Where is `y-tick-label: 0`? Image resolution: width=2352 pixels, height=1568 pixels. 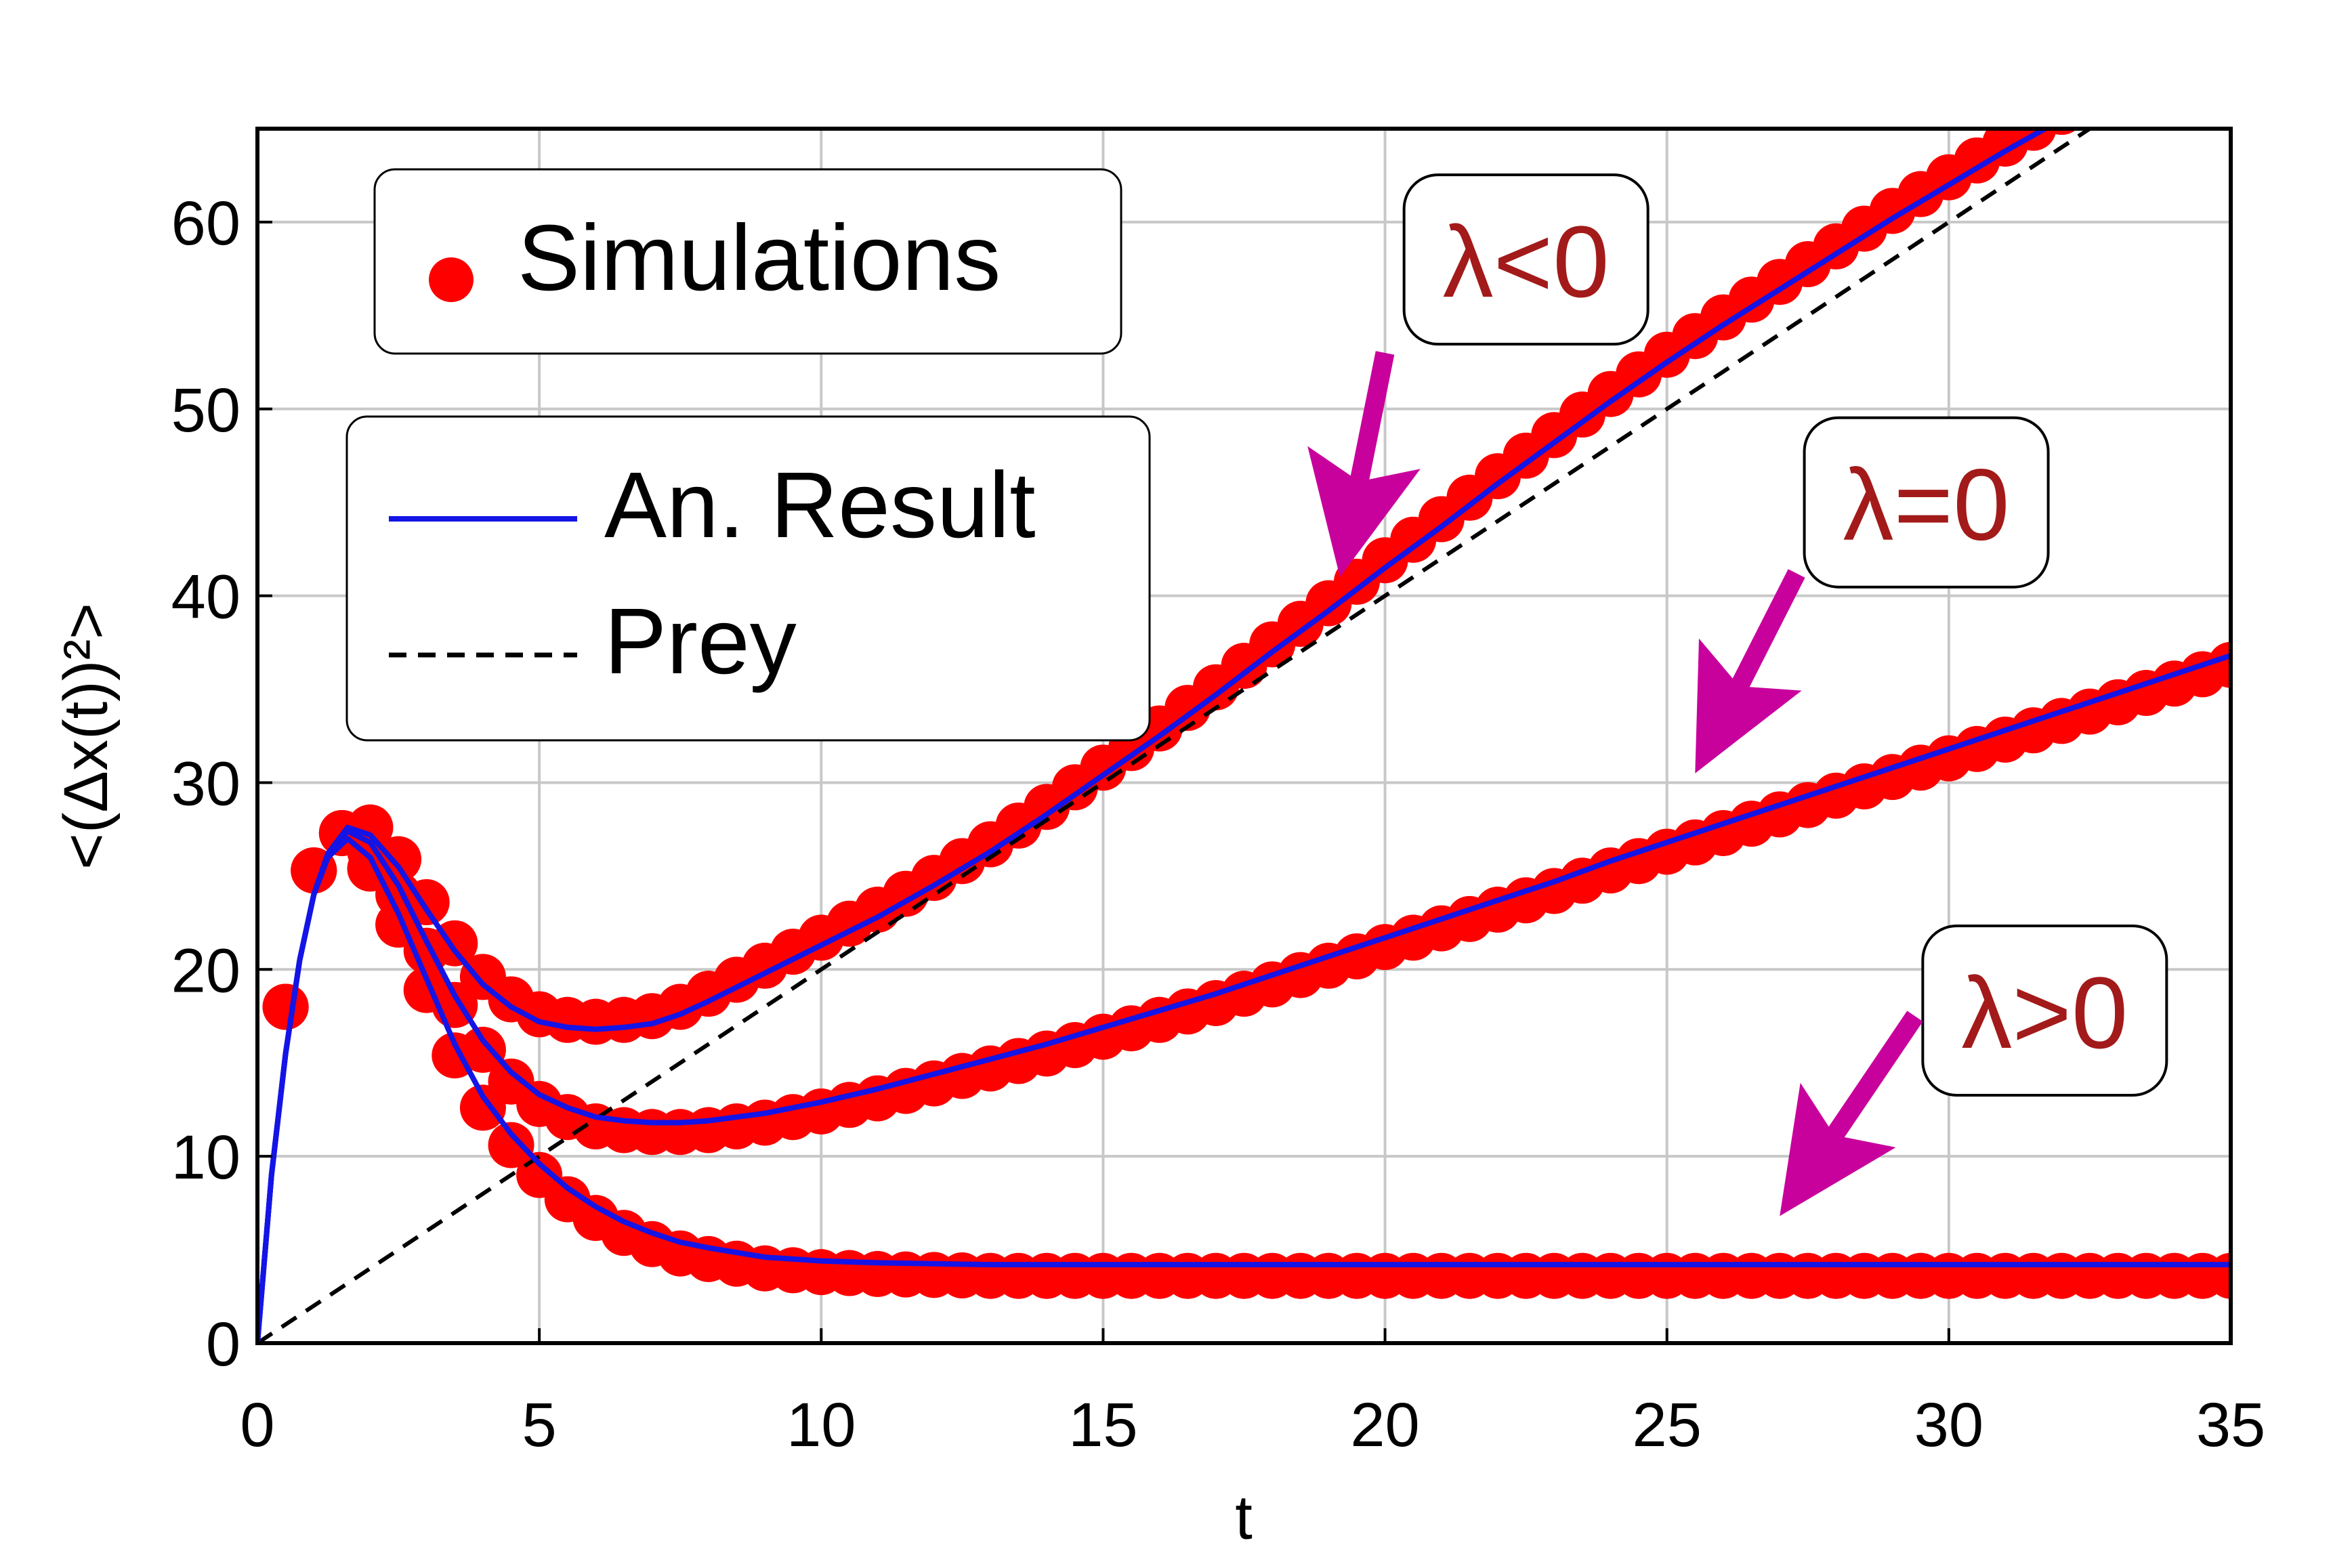
y-tick-label: 0 is located at coordinates (223, 1344).